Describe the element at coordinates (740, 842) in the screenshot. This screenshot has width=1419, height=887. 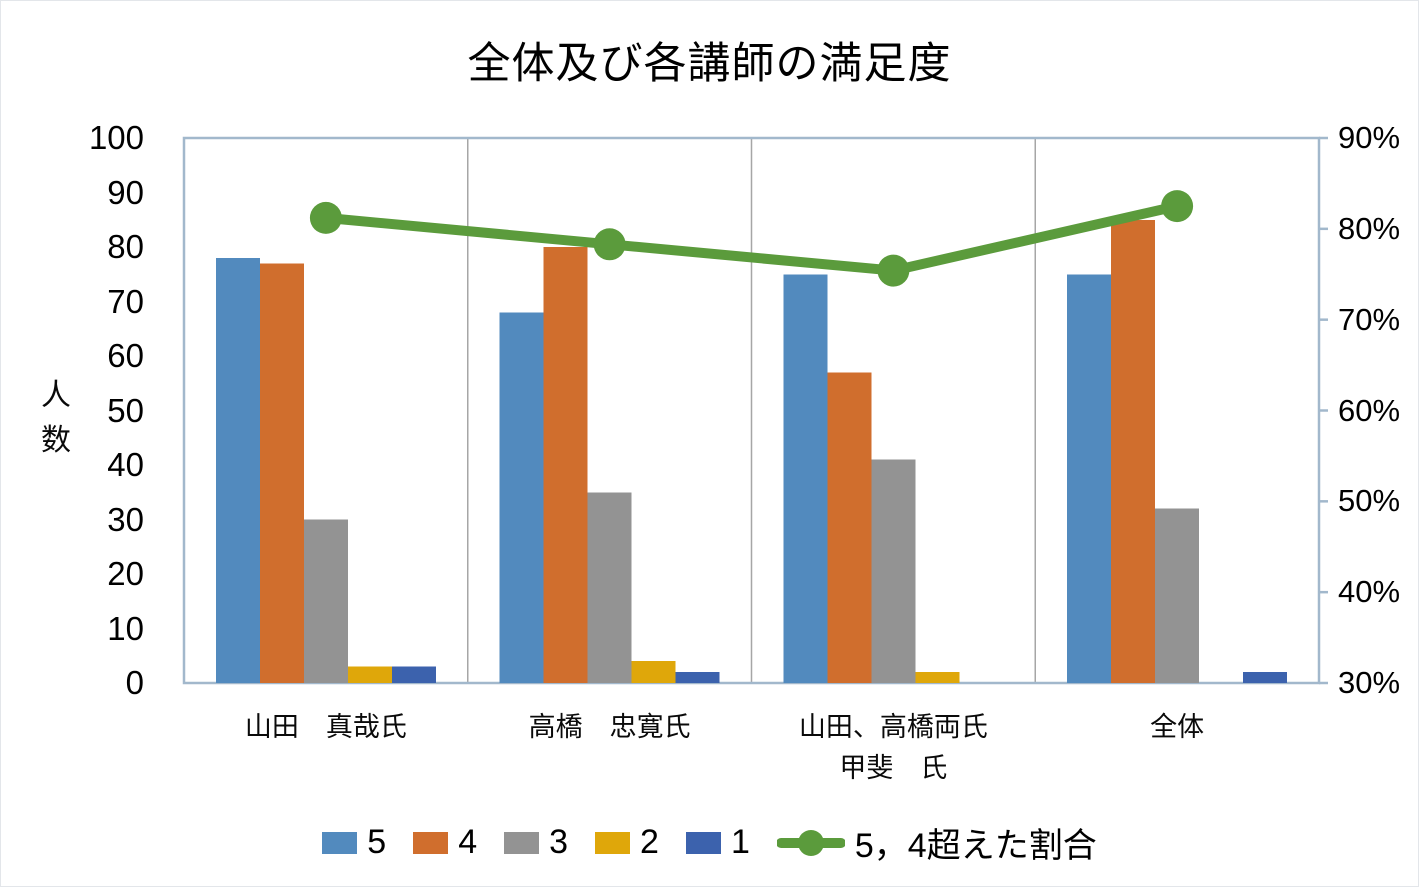
I see `legend-label: 1` at that location.